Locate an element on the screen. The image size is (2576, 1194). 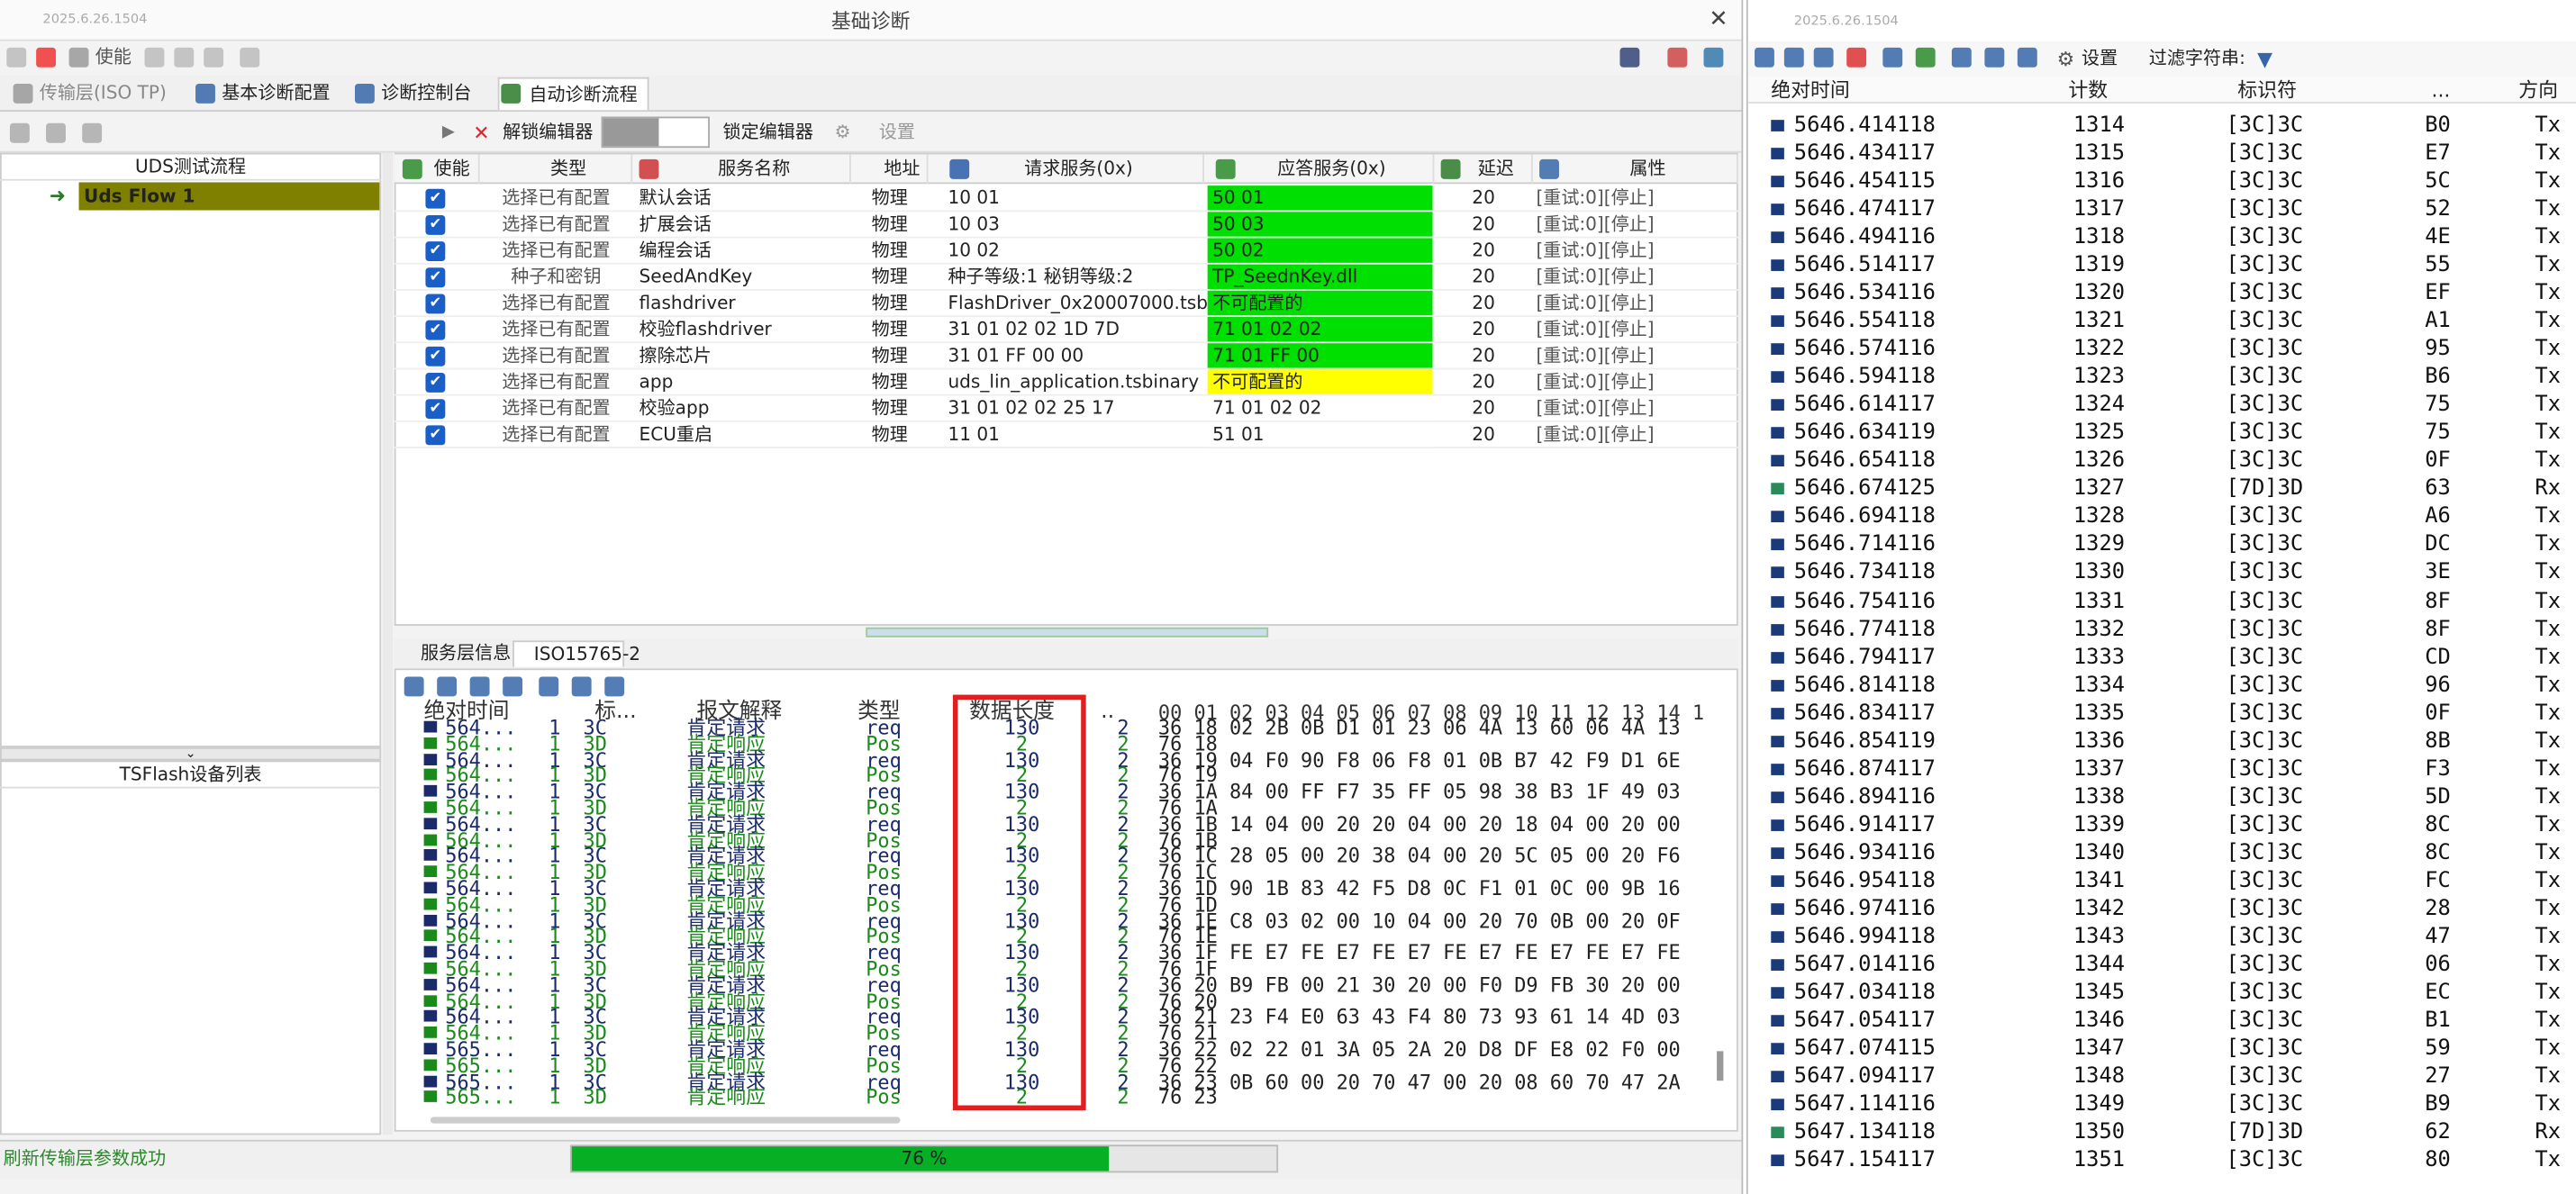
tab: 传输层(ISO TP) is located at coordinates (103, 93).